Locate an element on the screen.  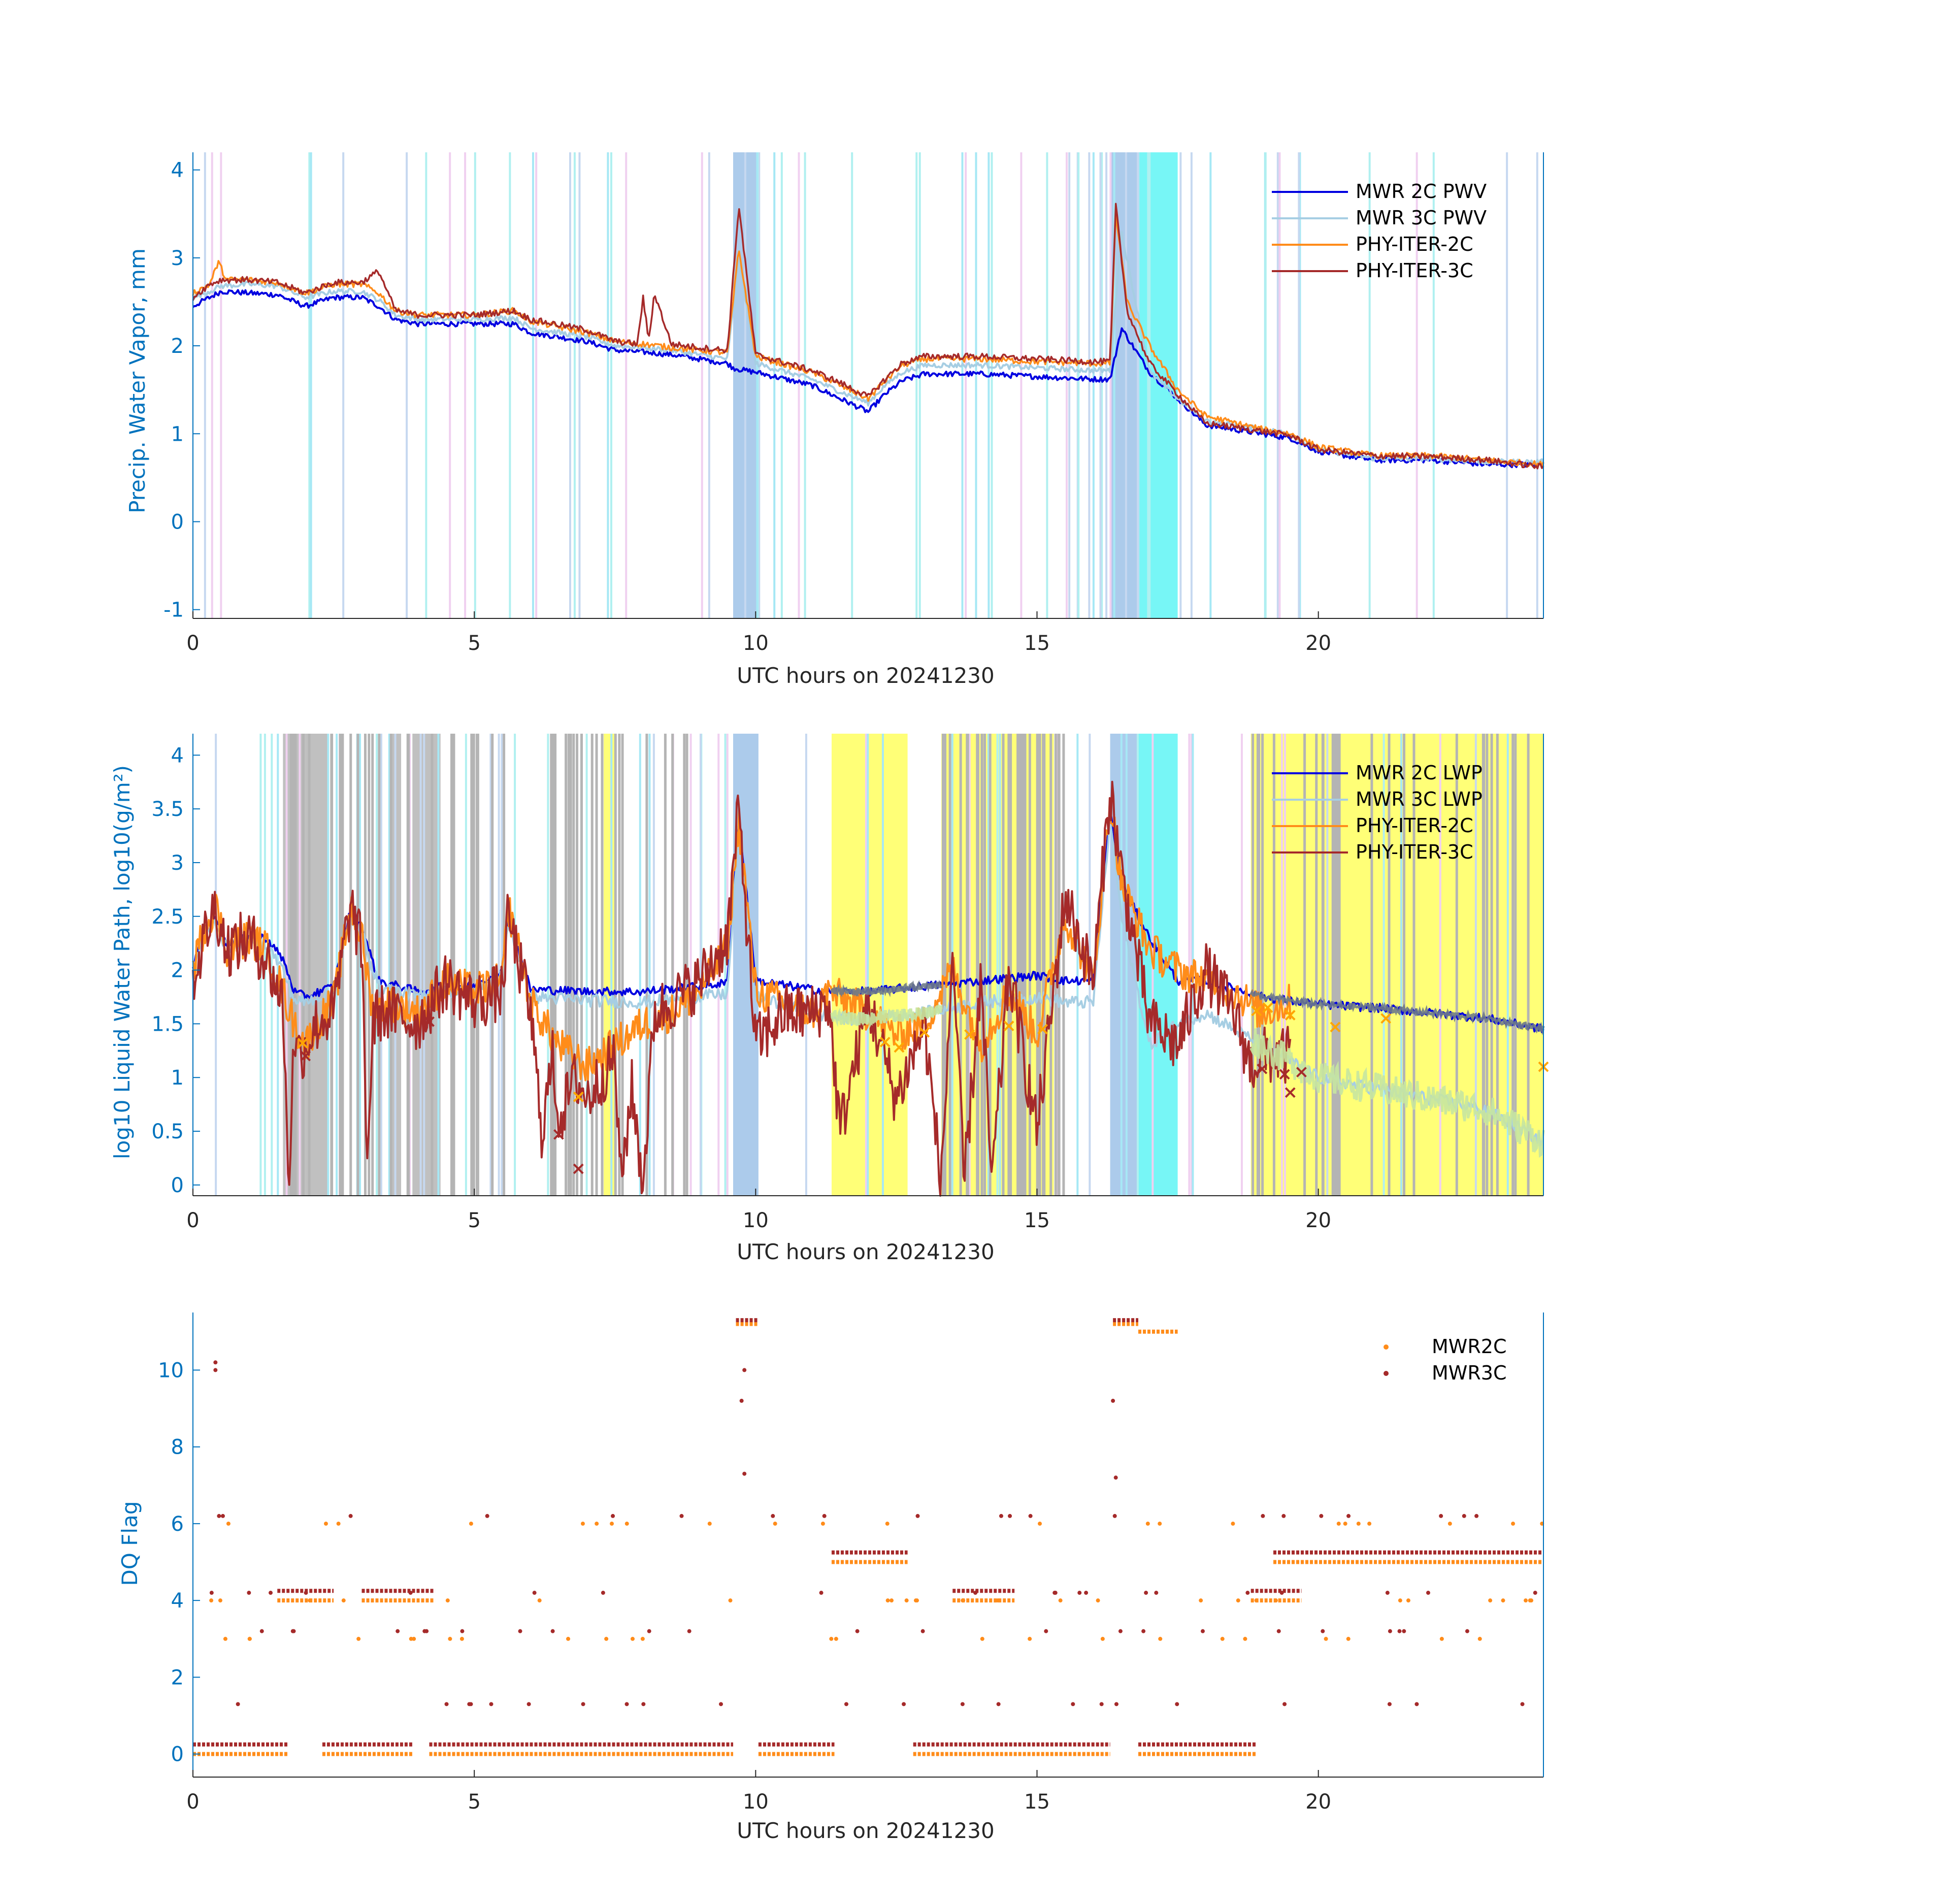
y-tick-label: 6 is located at coordinates (177, 1525).